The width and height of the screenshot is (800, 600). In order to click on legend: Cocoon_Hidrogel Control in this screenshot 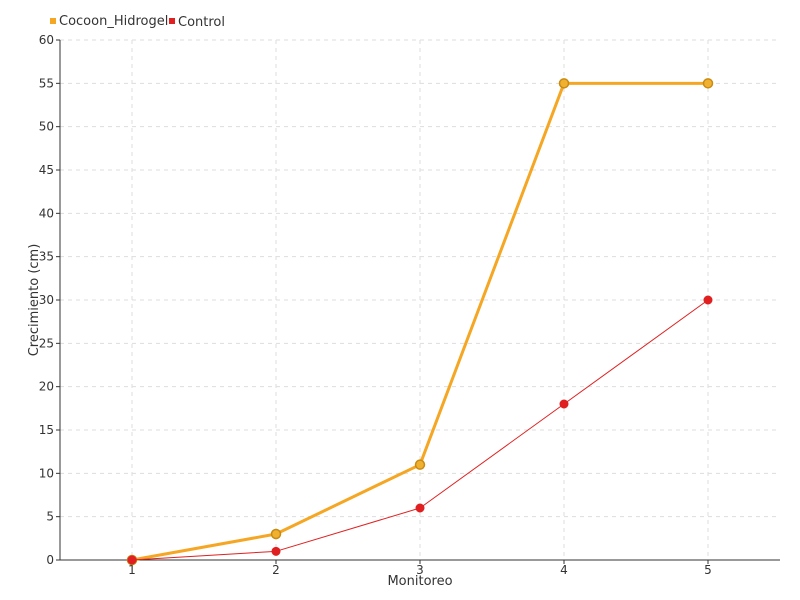, I will do `click(137, 22)`.